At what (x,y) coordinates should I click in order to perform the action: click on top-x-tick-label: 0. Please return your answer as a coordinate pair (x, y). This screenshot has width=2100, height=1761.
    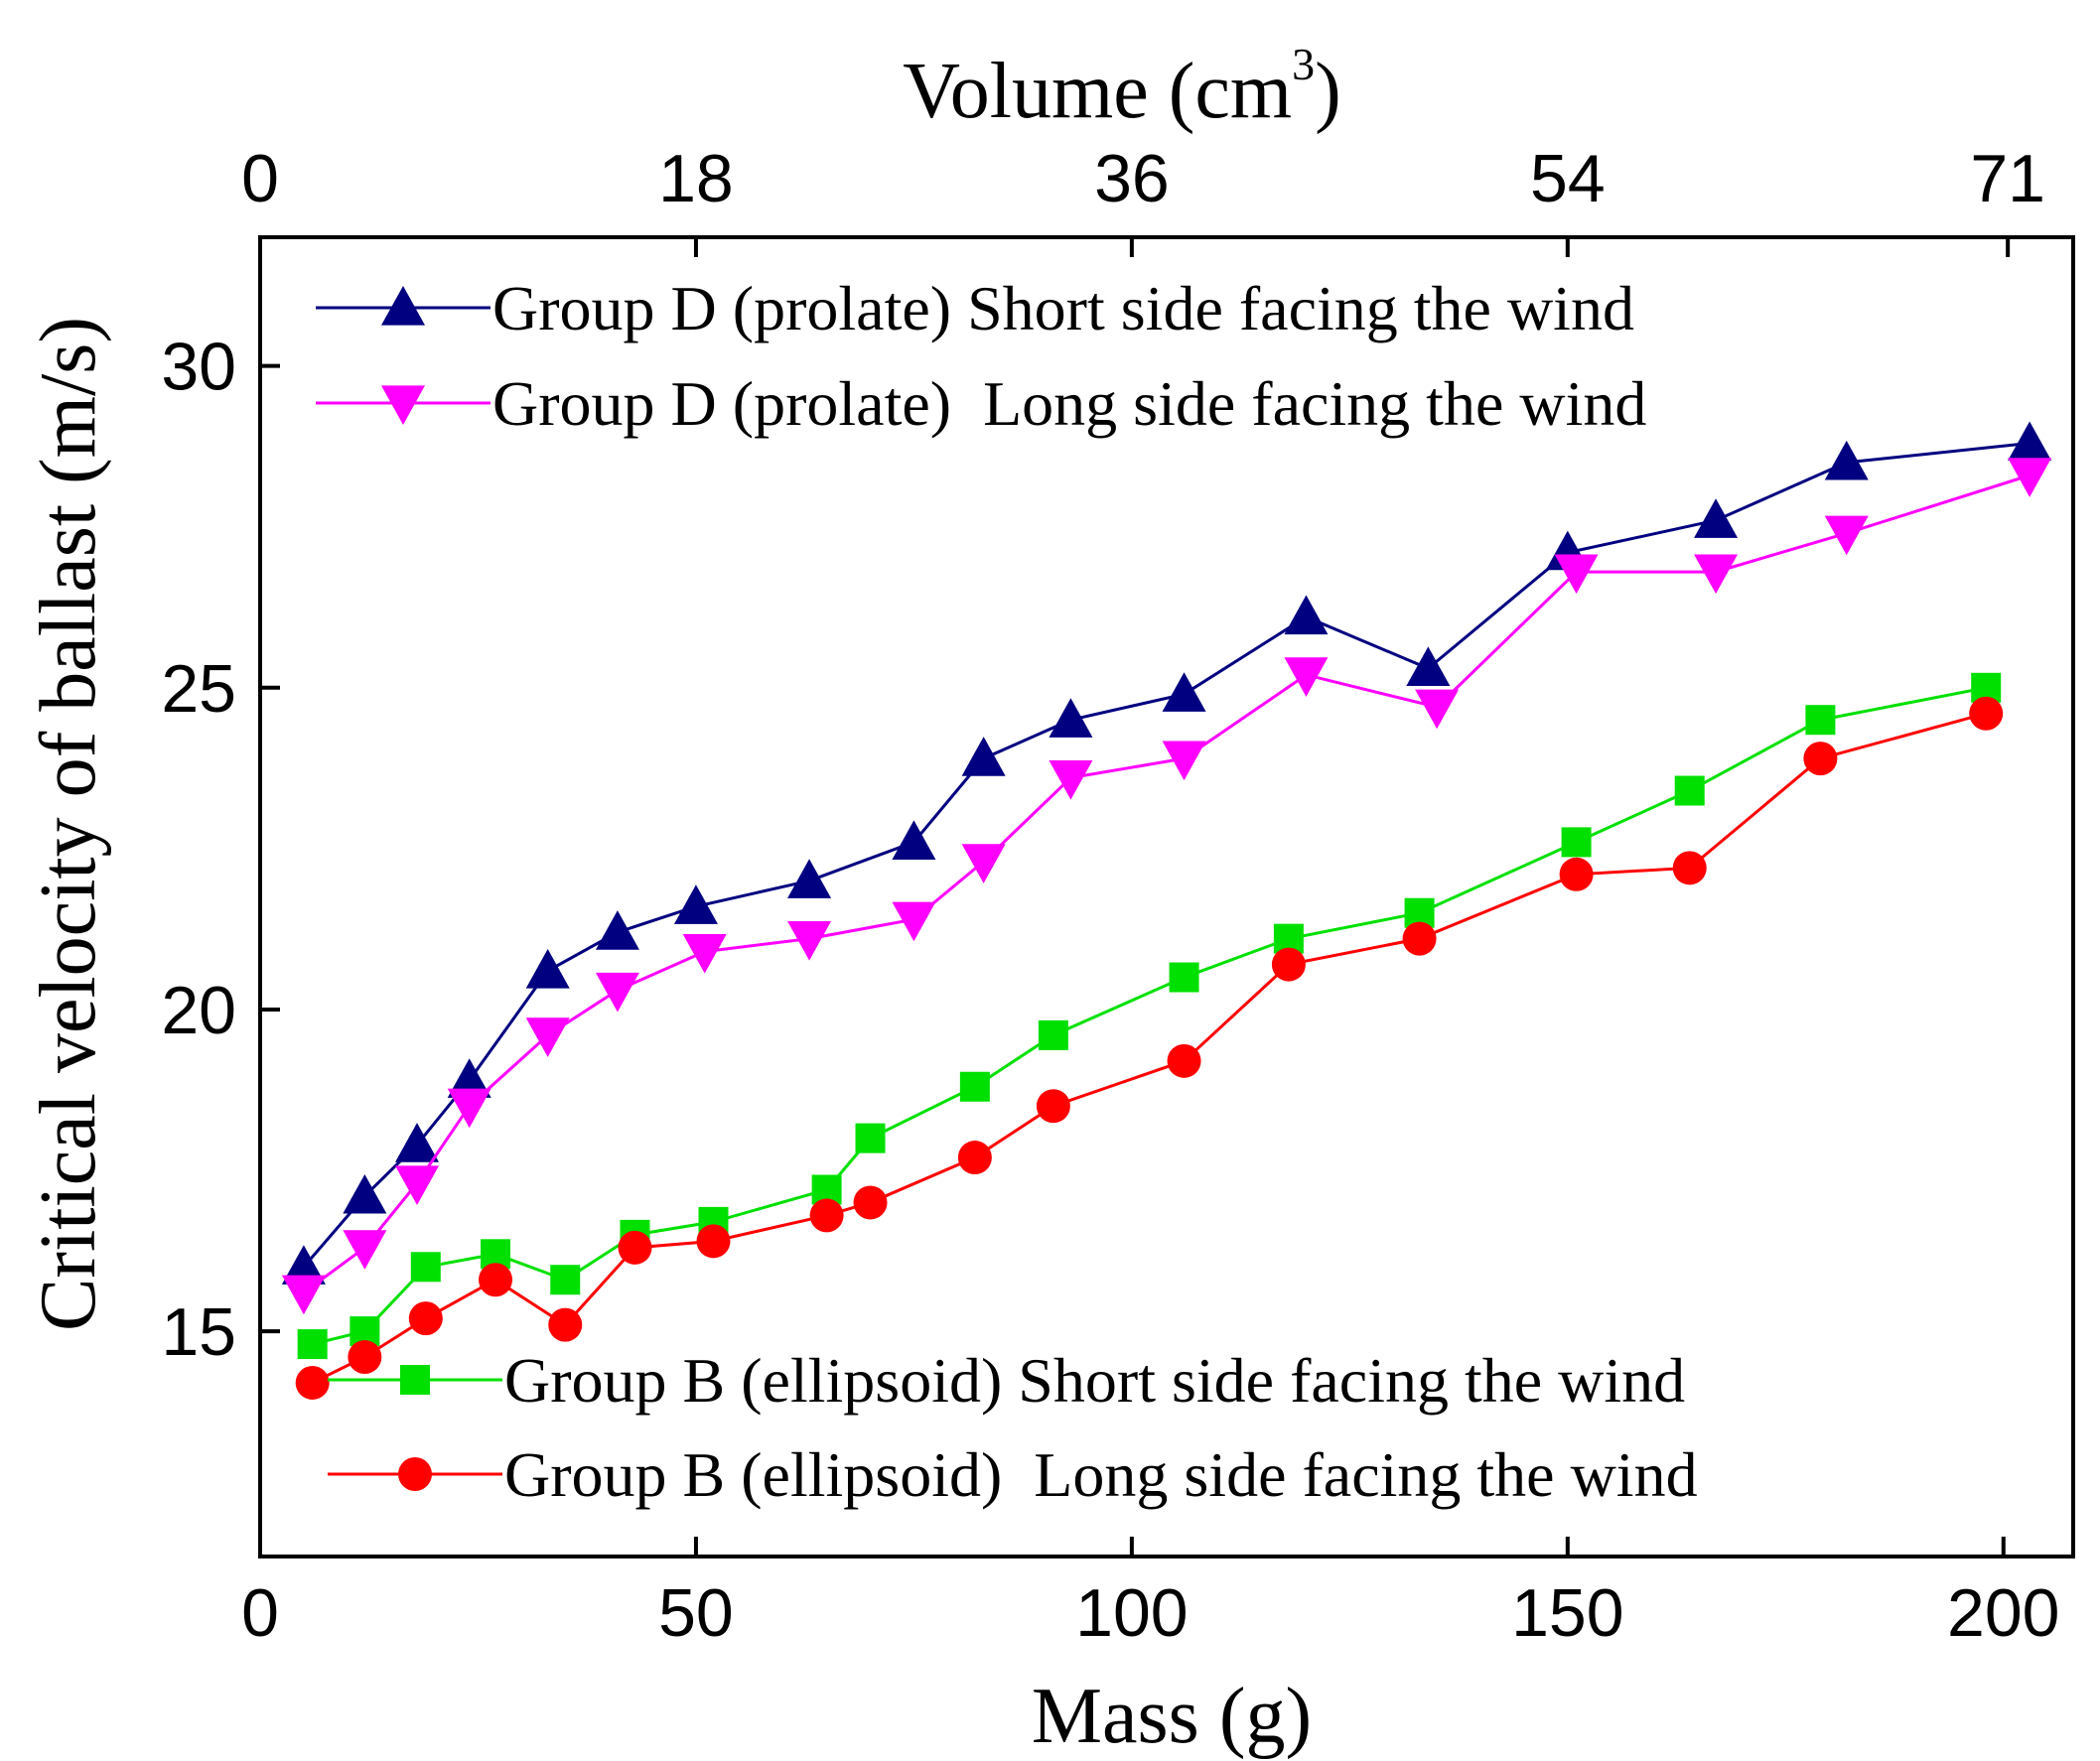
    Looking at the image, I should click on (260, 178).